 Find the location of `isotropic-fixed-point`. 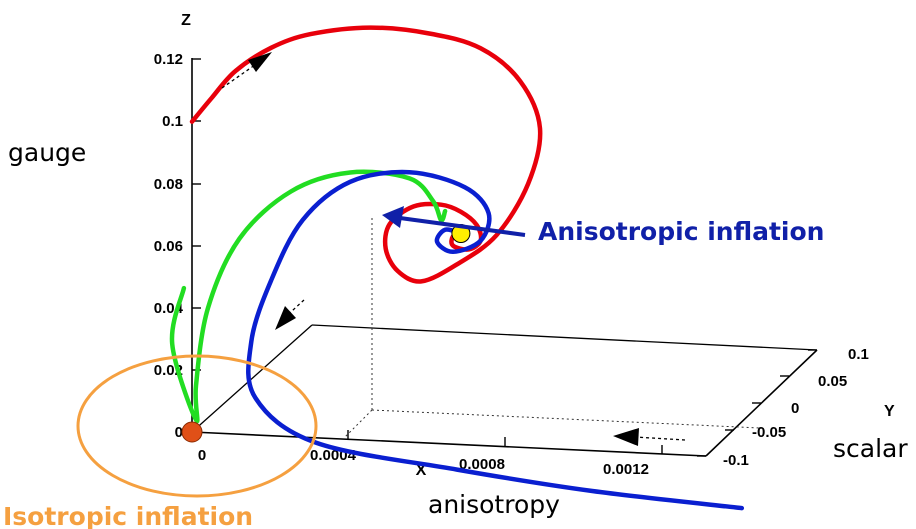

isotropic-fixed-point is located at coordinates (192, 432).